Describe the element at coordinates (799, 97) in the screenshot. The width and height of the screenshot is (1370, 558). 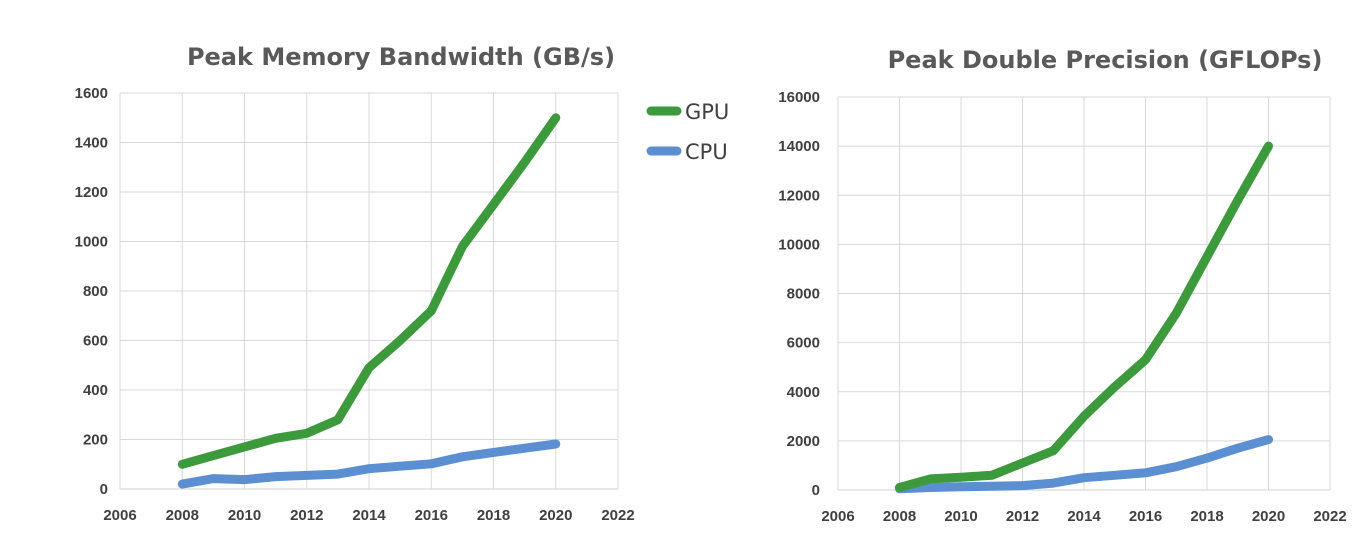
I see `y-tick-label: 16000` at that location.